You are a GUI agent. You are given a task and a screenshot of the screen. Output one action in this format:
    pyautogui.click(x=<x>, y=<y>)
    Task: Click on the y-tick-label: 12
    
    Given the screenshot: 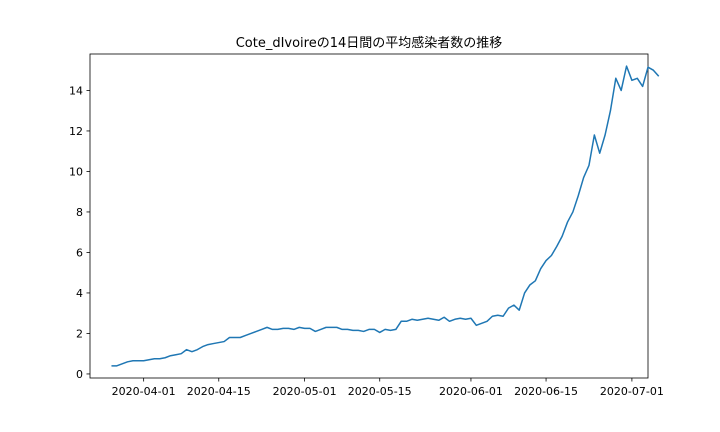 What is the action you would take?
    pyautogui.click(x=76, y=131)
    